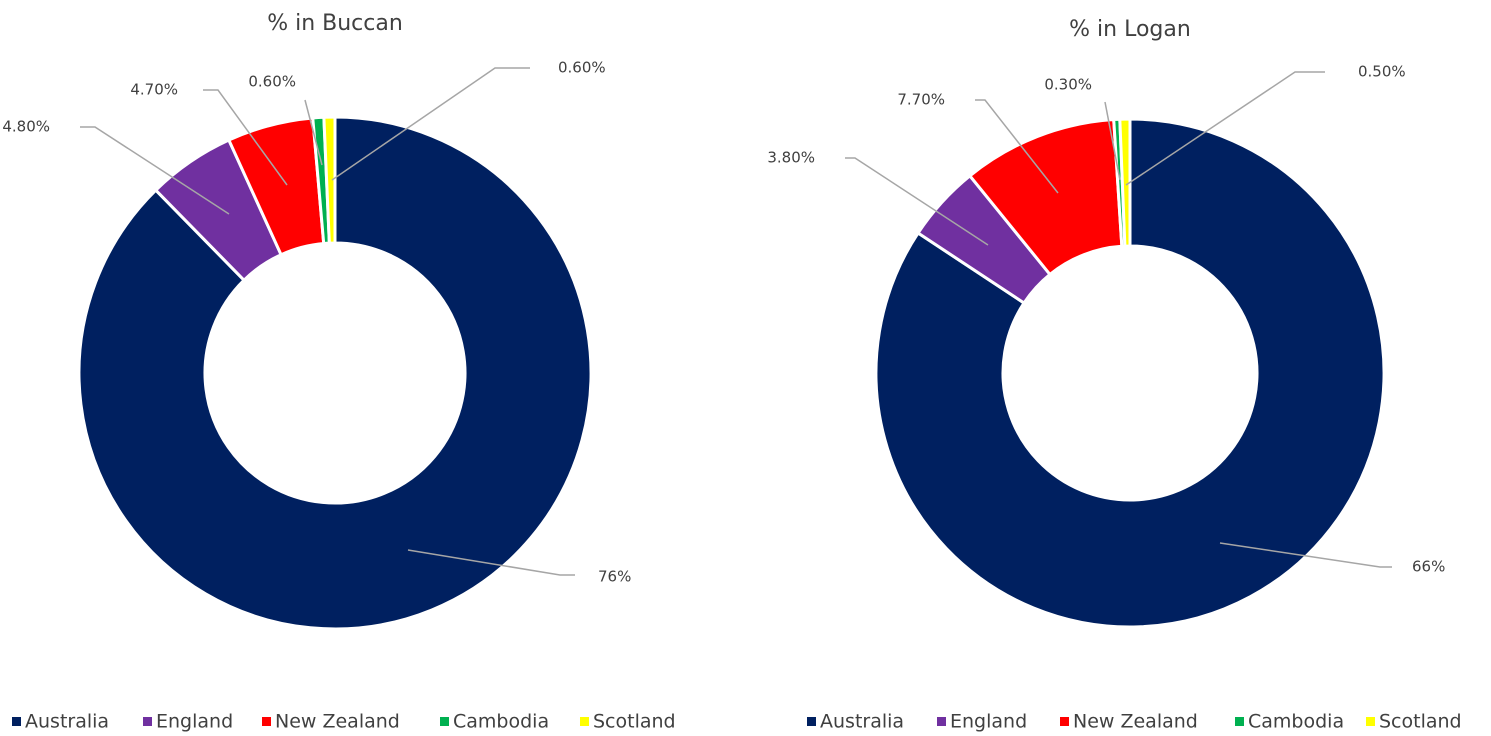 Image resolution: width=1491 pixels, height=736 pixels. What do you see at coordinates (1130, 29) in the screenshot?
I see `chart-title: % in Logan` at bounding box center [1130, 29].